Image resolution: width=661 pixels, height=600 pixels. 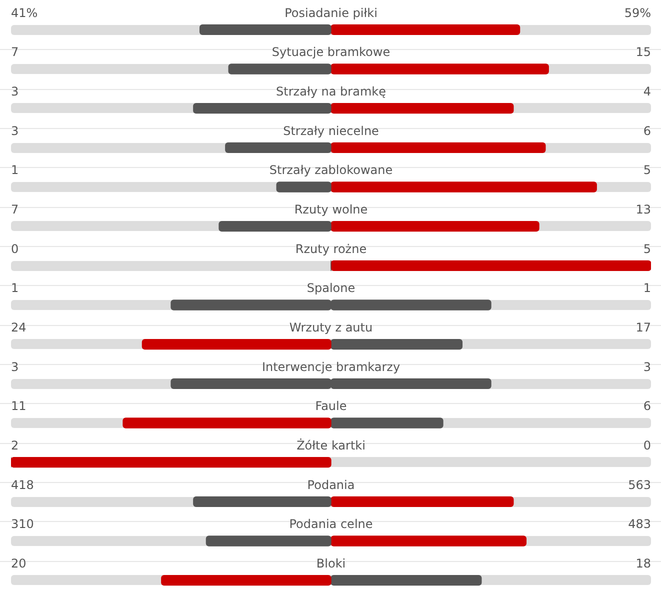 What do you see at coordinates (639, 485) in the screenshot?
I see `annotation: 563` at bounding box center [639, 485].